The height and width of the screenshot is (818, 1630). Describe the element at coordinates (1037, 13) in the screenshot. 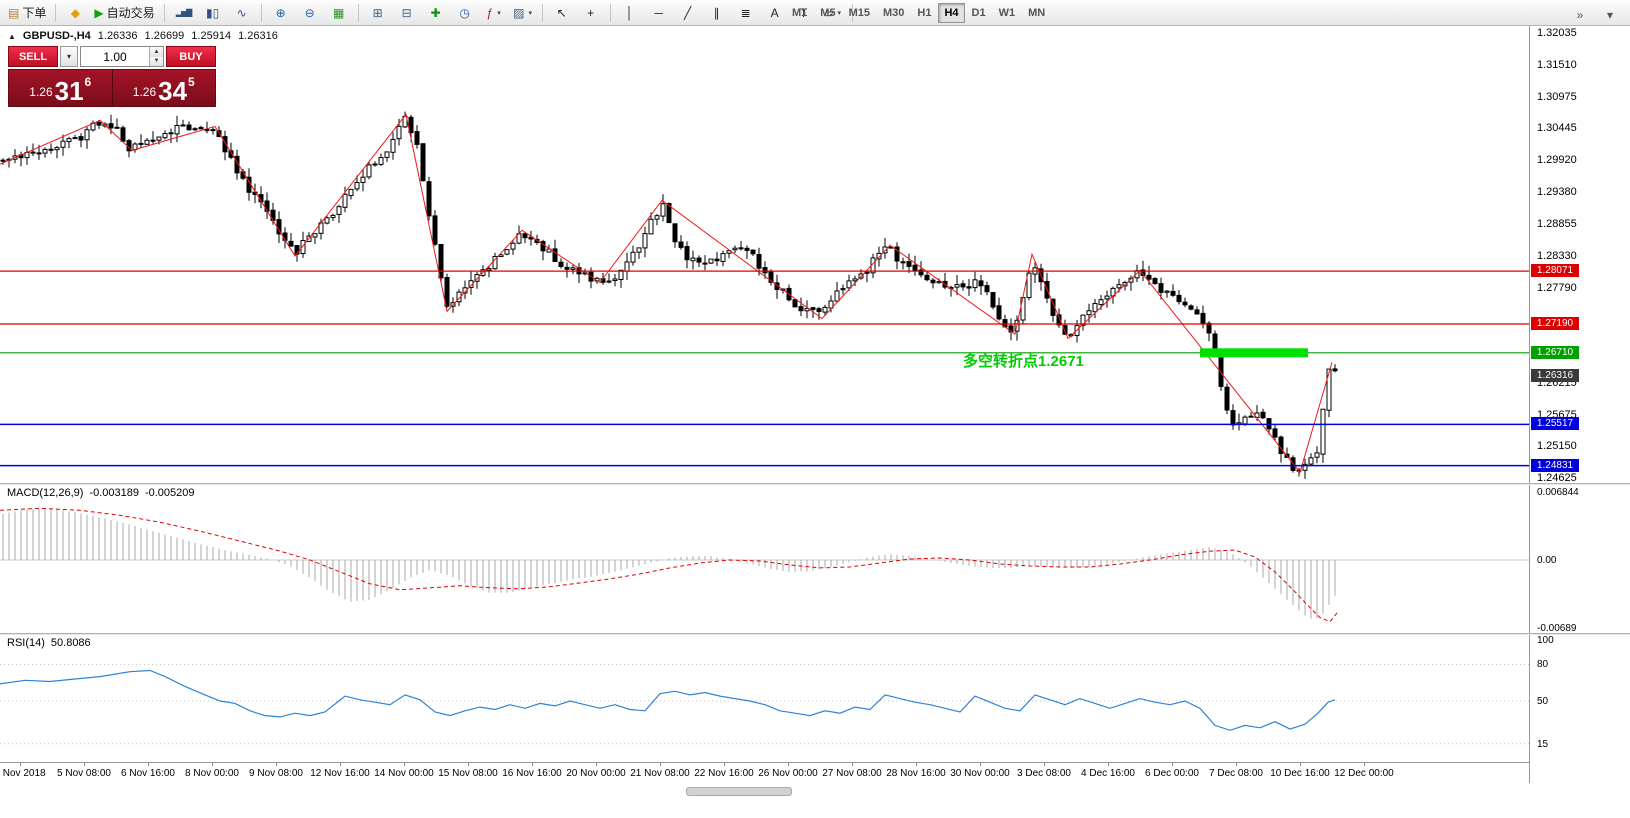

I see `timeframe-mn: MN` at that location.